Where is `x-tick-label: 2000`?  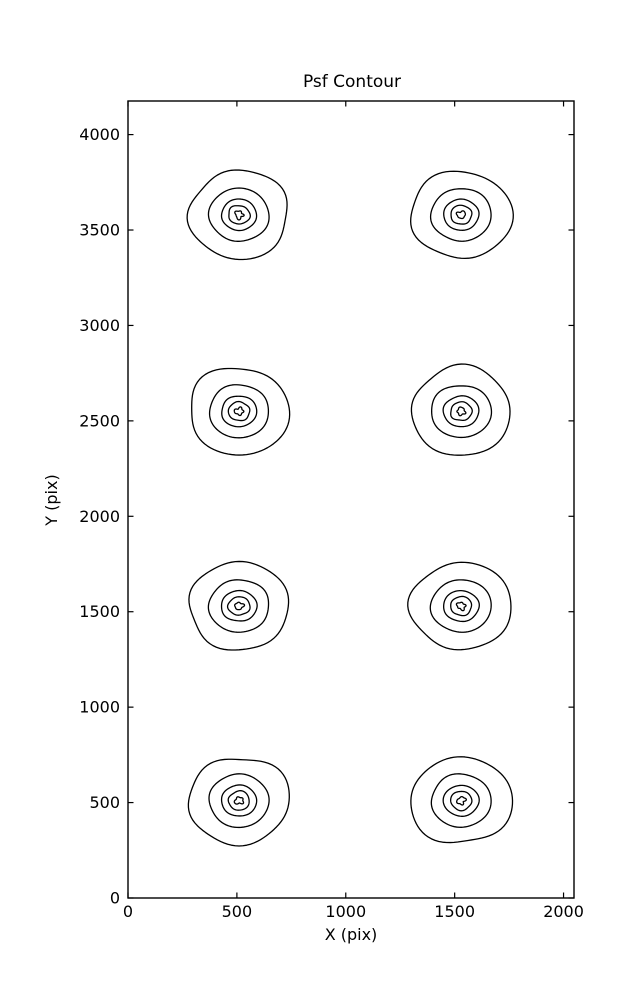 x-tick-label: 2000 is located at coordinates (563, 911).